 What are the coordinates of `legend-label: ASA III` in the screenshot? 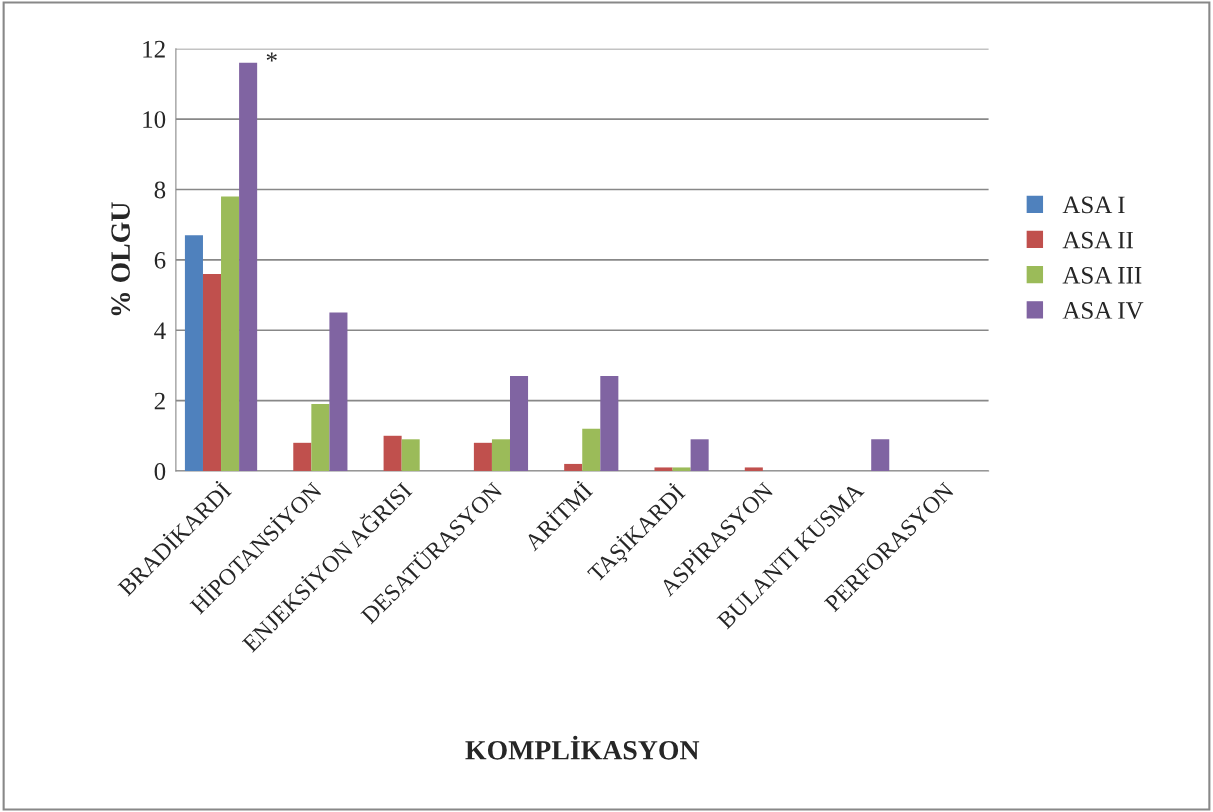 It's located at (1102, 275).